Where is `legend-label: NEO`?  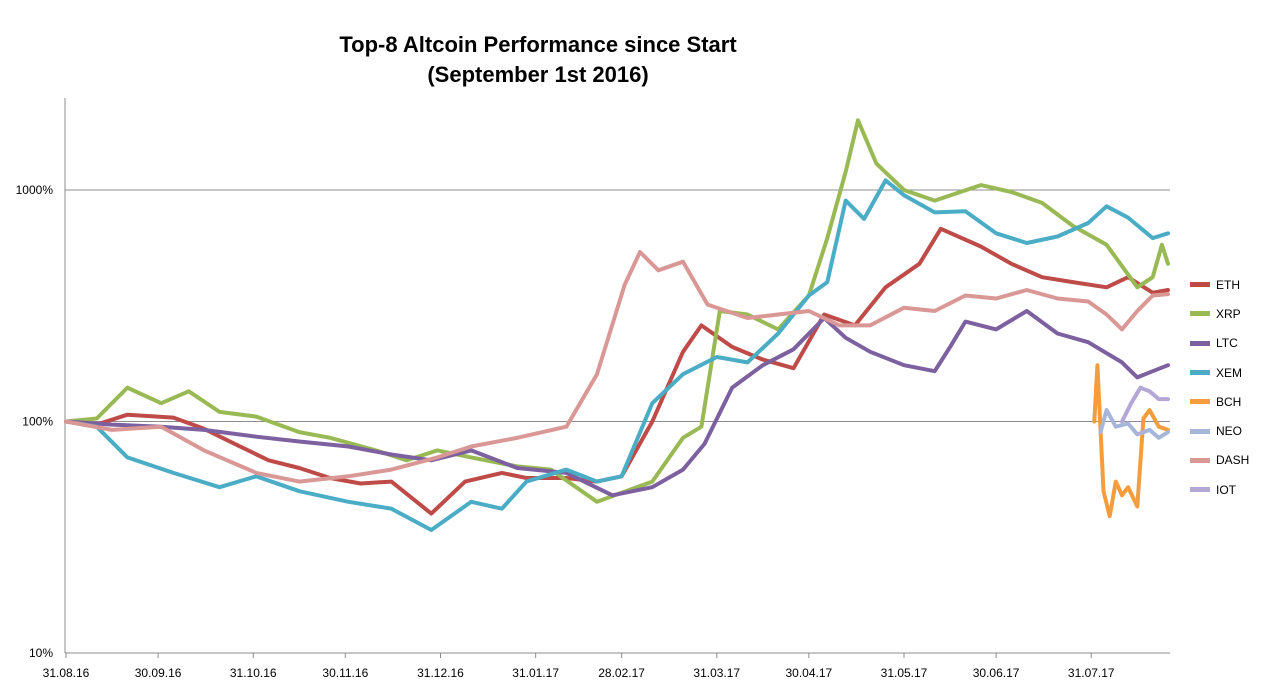
legend-label: NEO is located at coordinates (1229, 431).